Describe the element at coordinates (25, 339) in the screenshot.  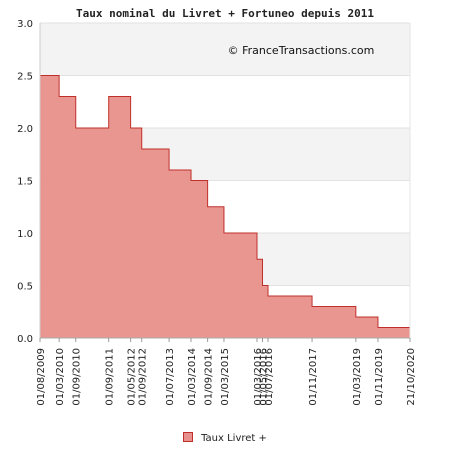
I see `y-tick-label: 0.0` at that location.